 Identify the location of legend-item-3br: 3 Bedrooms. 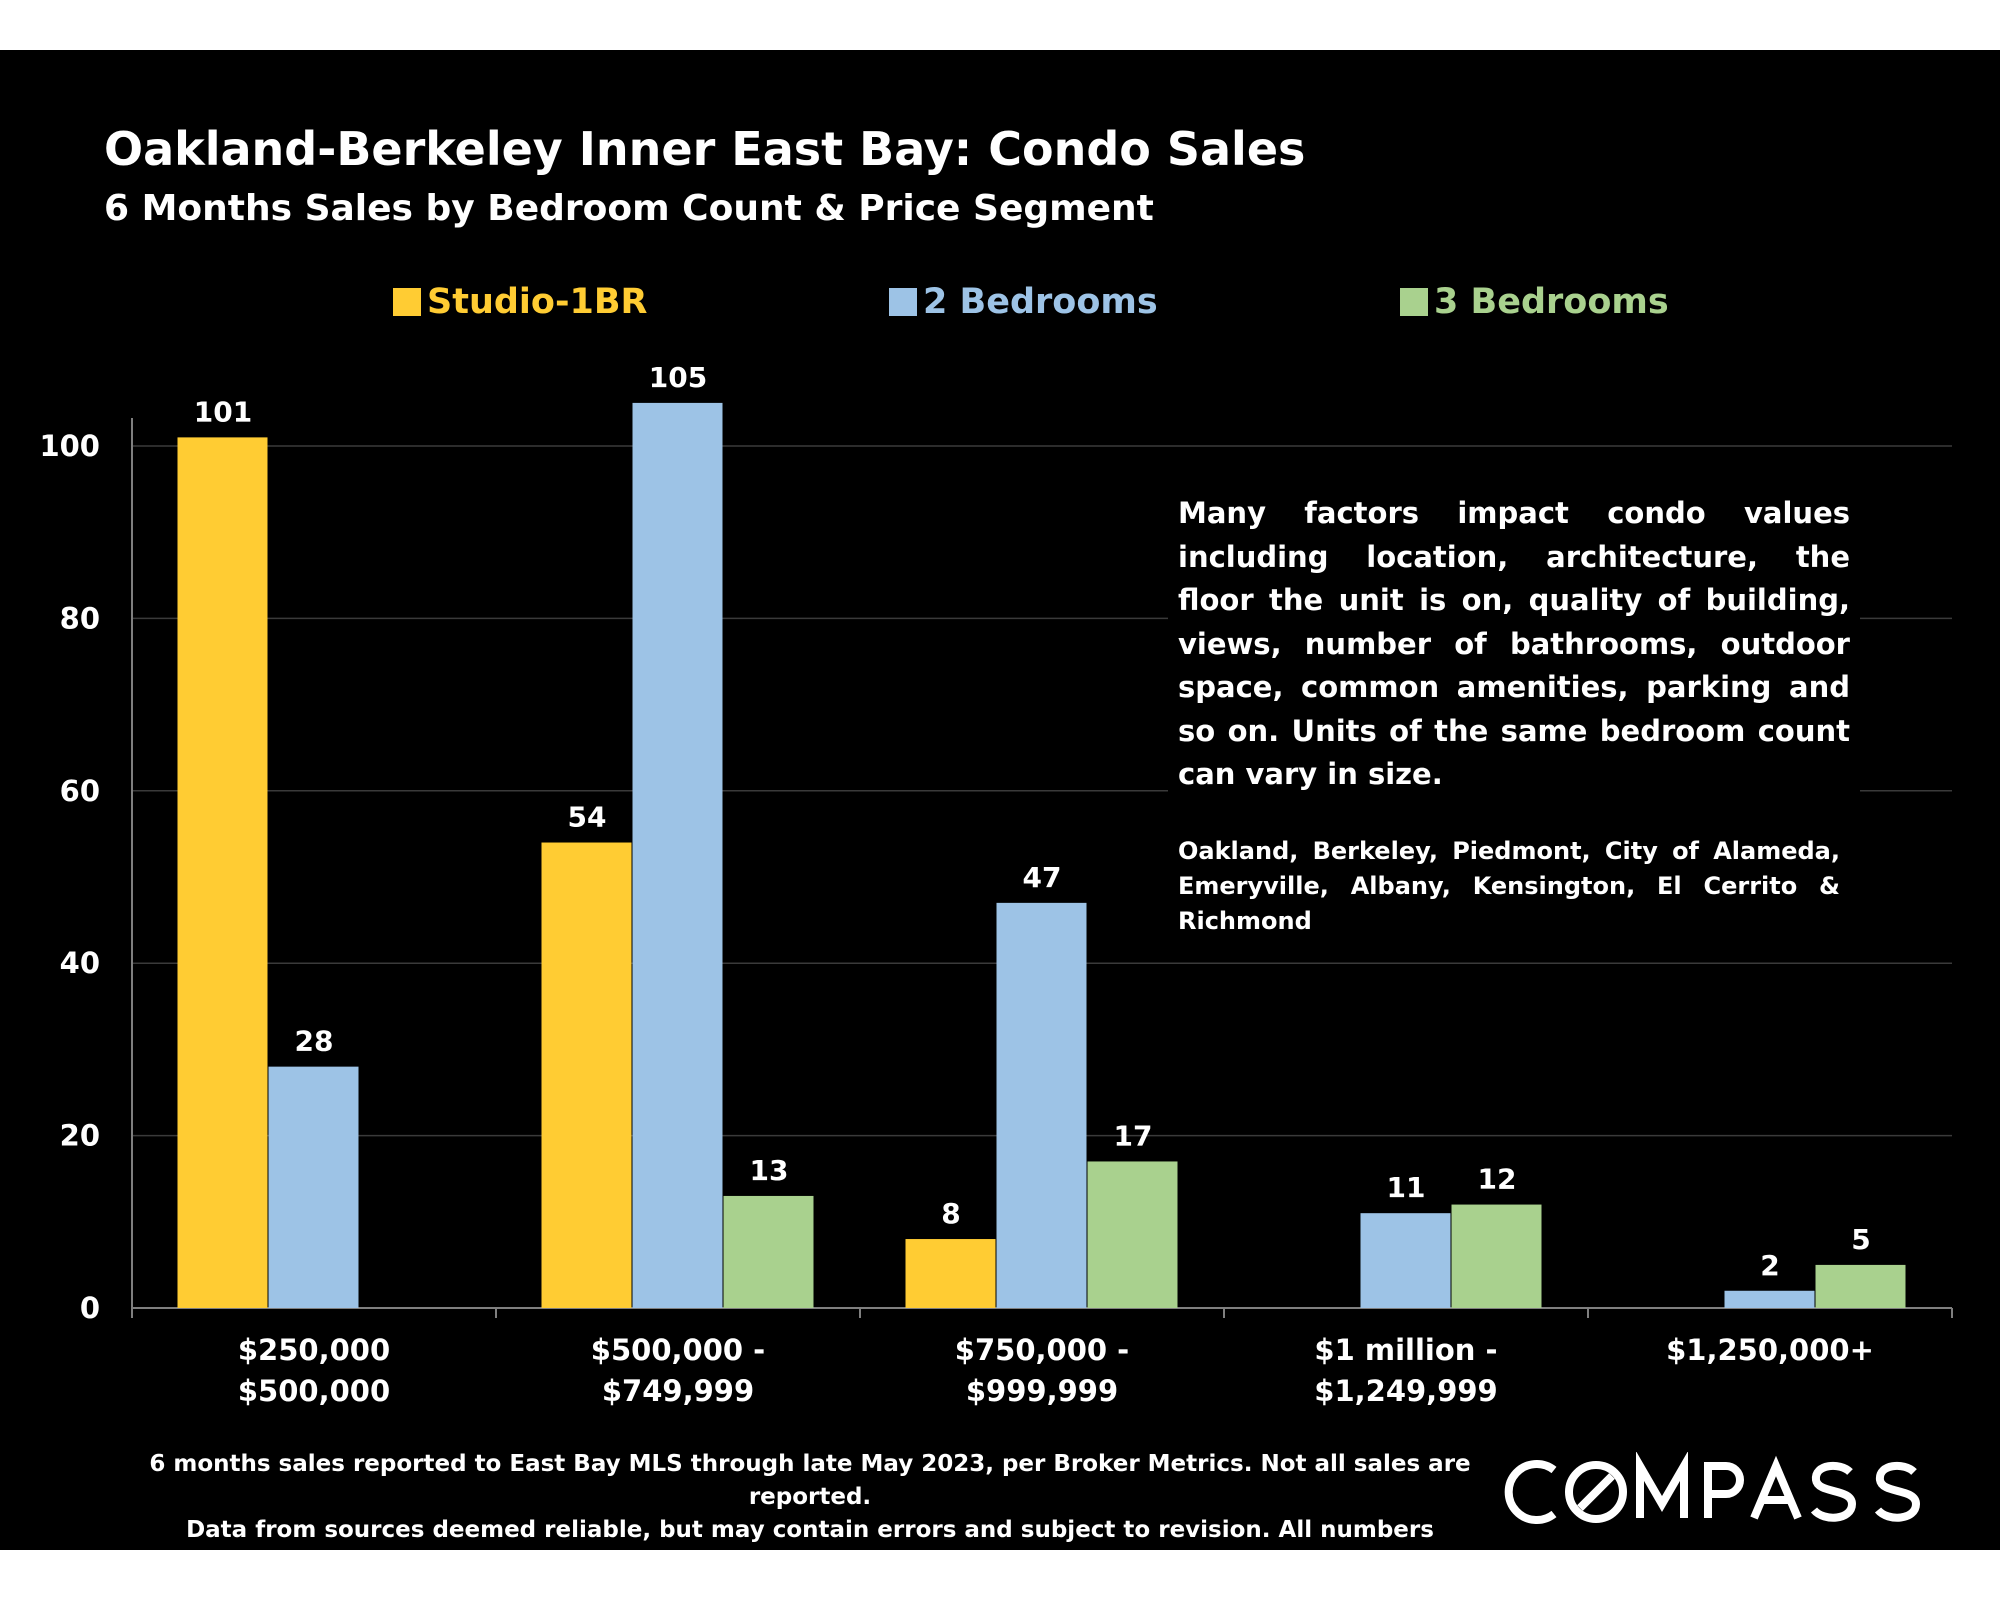
(1534, 302).